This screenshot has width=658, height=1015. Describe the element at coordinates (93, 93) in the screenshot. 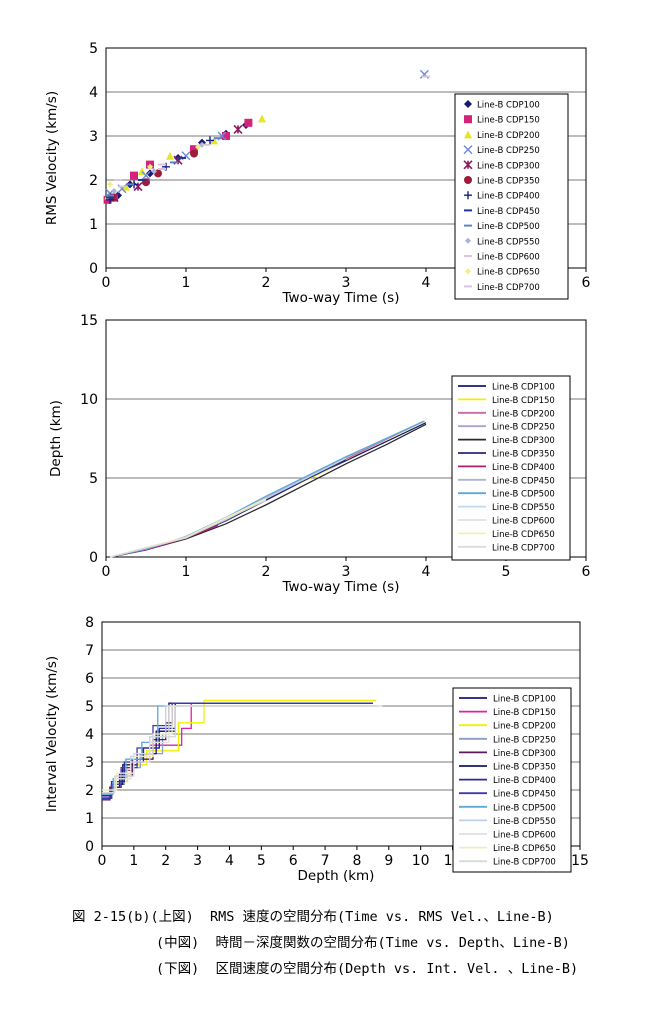

I see `y-tick-label: 4` at that location.